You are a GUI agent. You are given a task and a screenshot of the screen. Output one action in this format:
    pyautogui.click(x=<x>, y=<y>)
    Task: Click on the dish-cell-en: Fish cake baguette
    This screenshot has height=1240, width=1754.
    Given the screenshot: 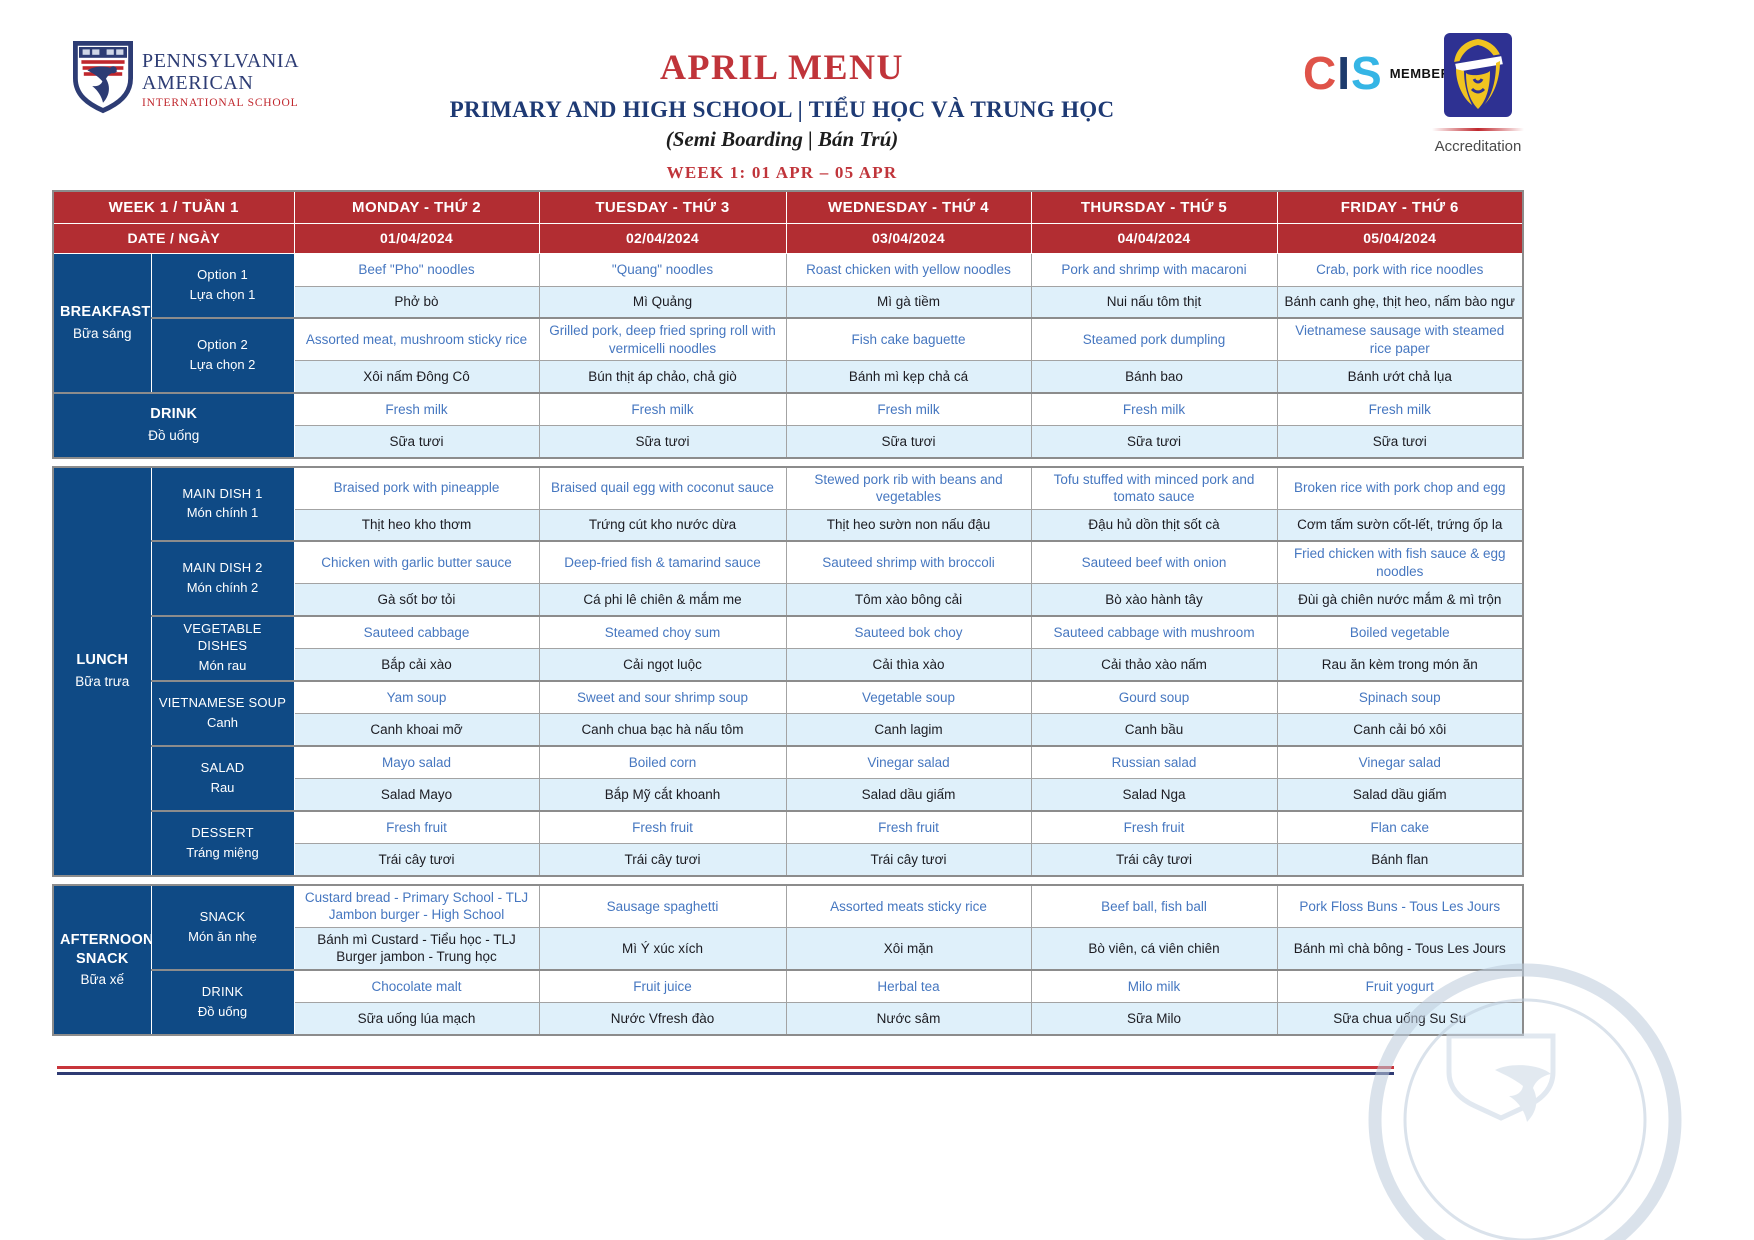 What is the action you would take?
    pyautogui.click(x=908, y=339)
    